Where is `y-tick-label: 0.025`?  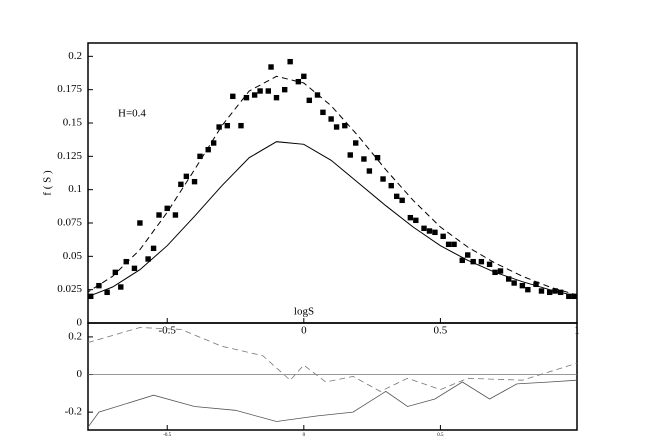
y-tick-label: 0.025 is located at coordinates (69, 289).